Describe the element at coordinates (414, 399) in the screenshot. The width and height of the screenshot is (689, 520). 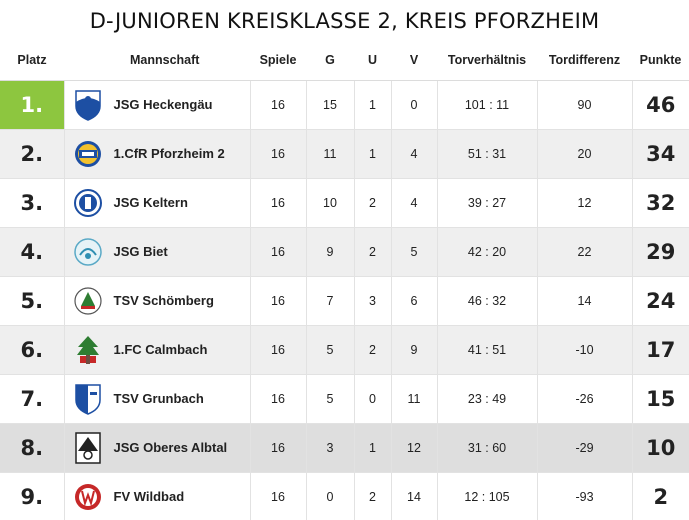
I see `lost-cell: 11` at that location.